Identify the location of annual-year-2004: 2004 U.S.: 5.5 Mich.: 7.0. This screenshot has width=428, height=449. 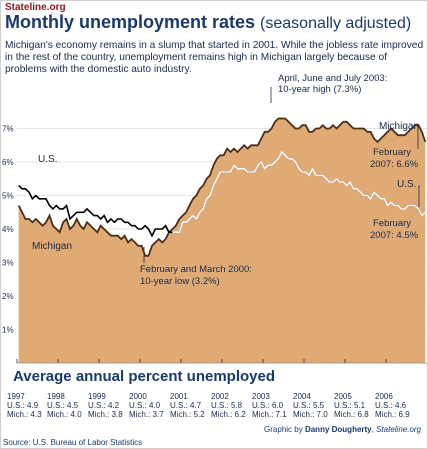
(323, 406).